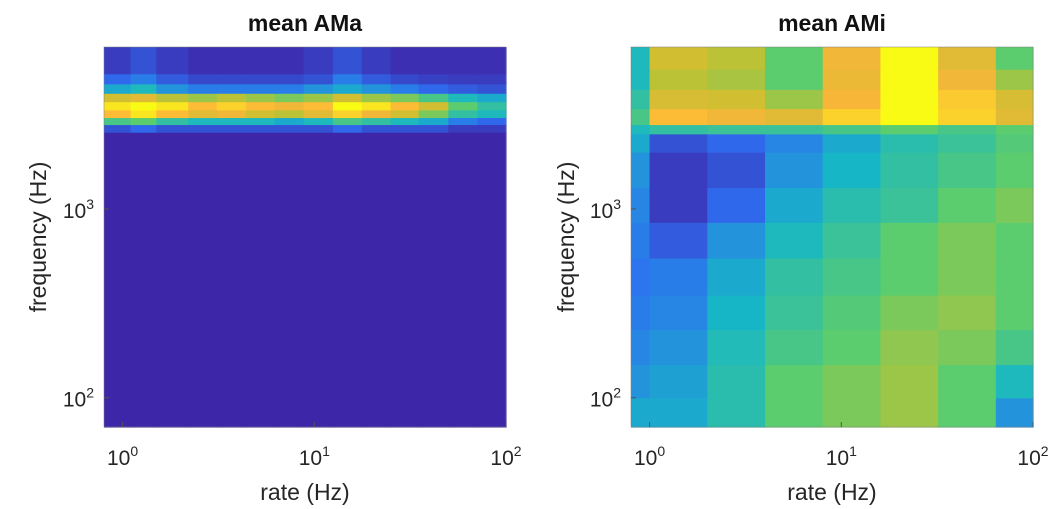 The height and width of the screenshot is (509, 1053). What do you see at coordinates (304, 492) in the screenshot?
I see `x-axis-label-ama: rate (Hz)` at bounding box center [304, 492].